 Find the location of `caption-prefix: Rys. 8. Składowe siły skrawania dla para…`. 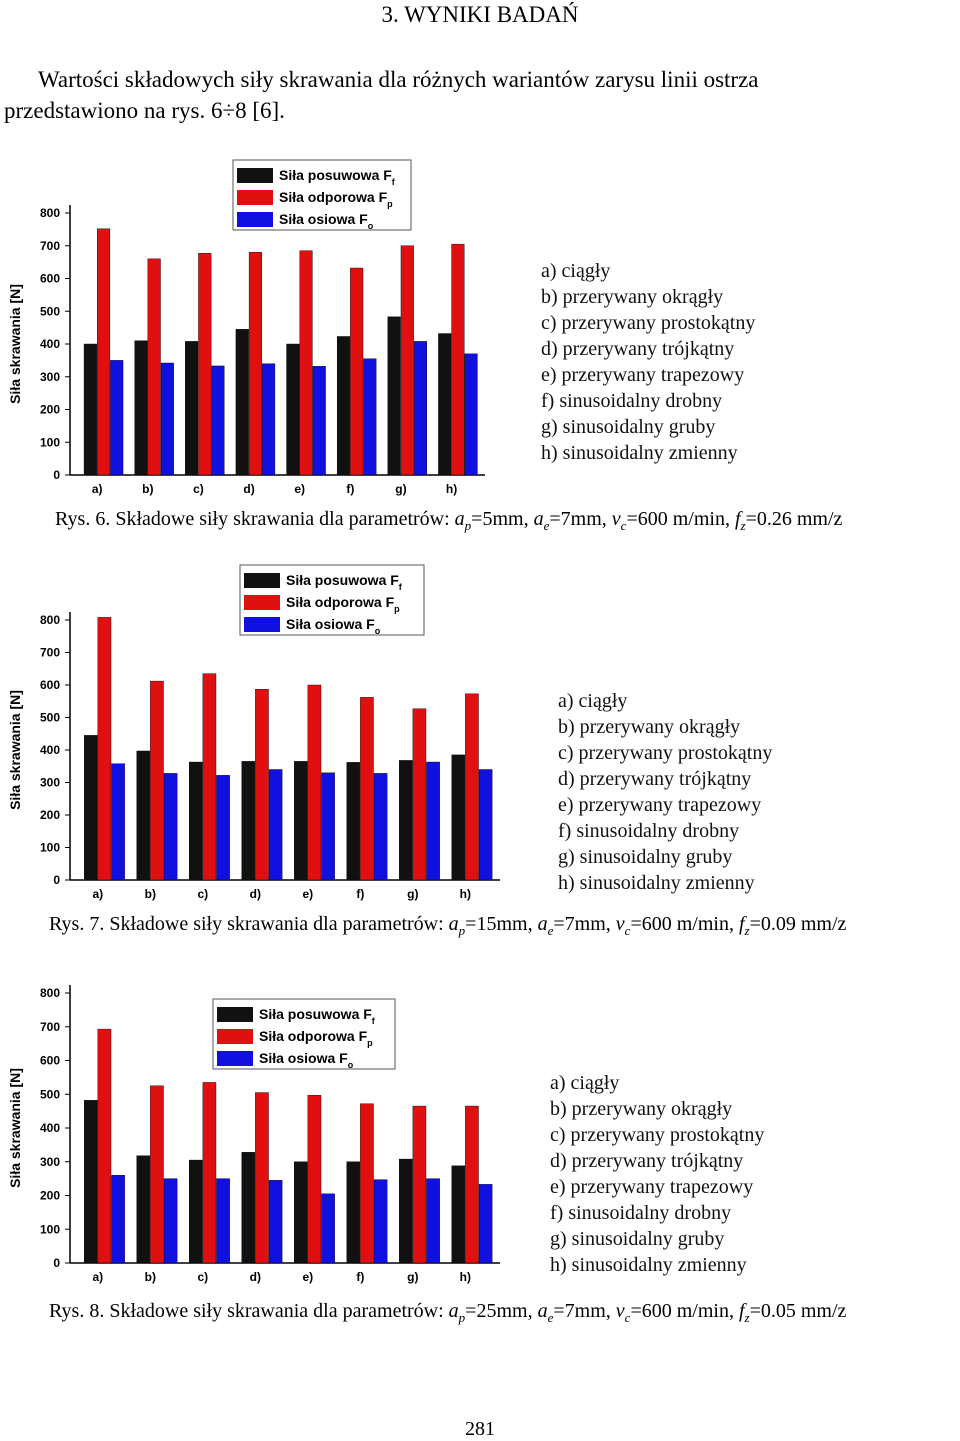

caption-prefix: Rys. 8. Składowe siły skrawania dla para… is located at coordinates (249, 1311).